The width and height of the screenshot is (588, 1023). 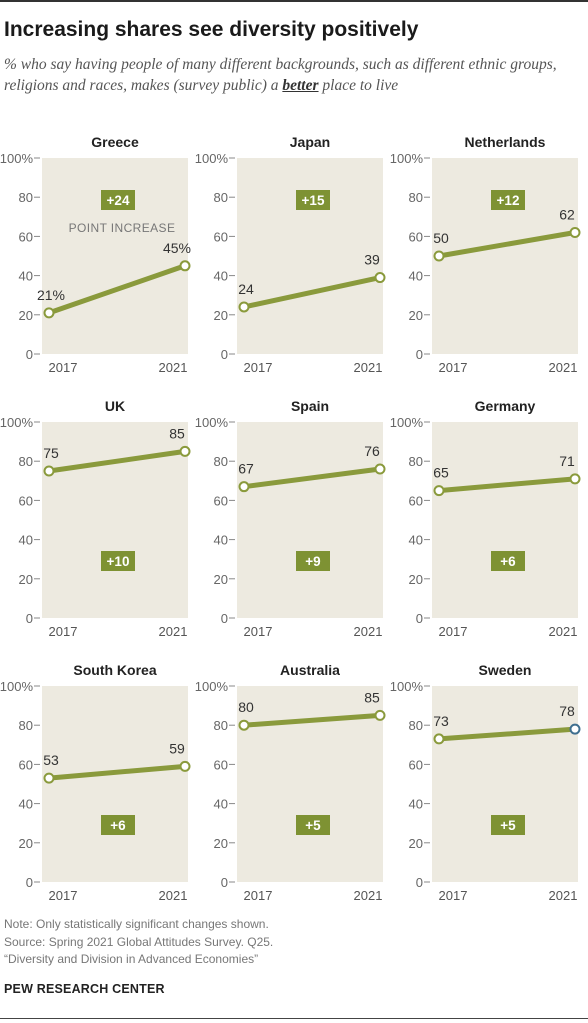 What do you see at coordinates (575, 232) in the screenshot?
I see `data-point-2021-netherlands` at bounding box center [575, 232].